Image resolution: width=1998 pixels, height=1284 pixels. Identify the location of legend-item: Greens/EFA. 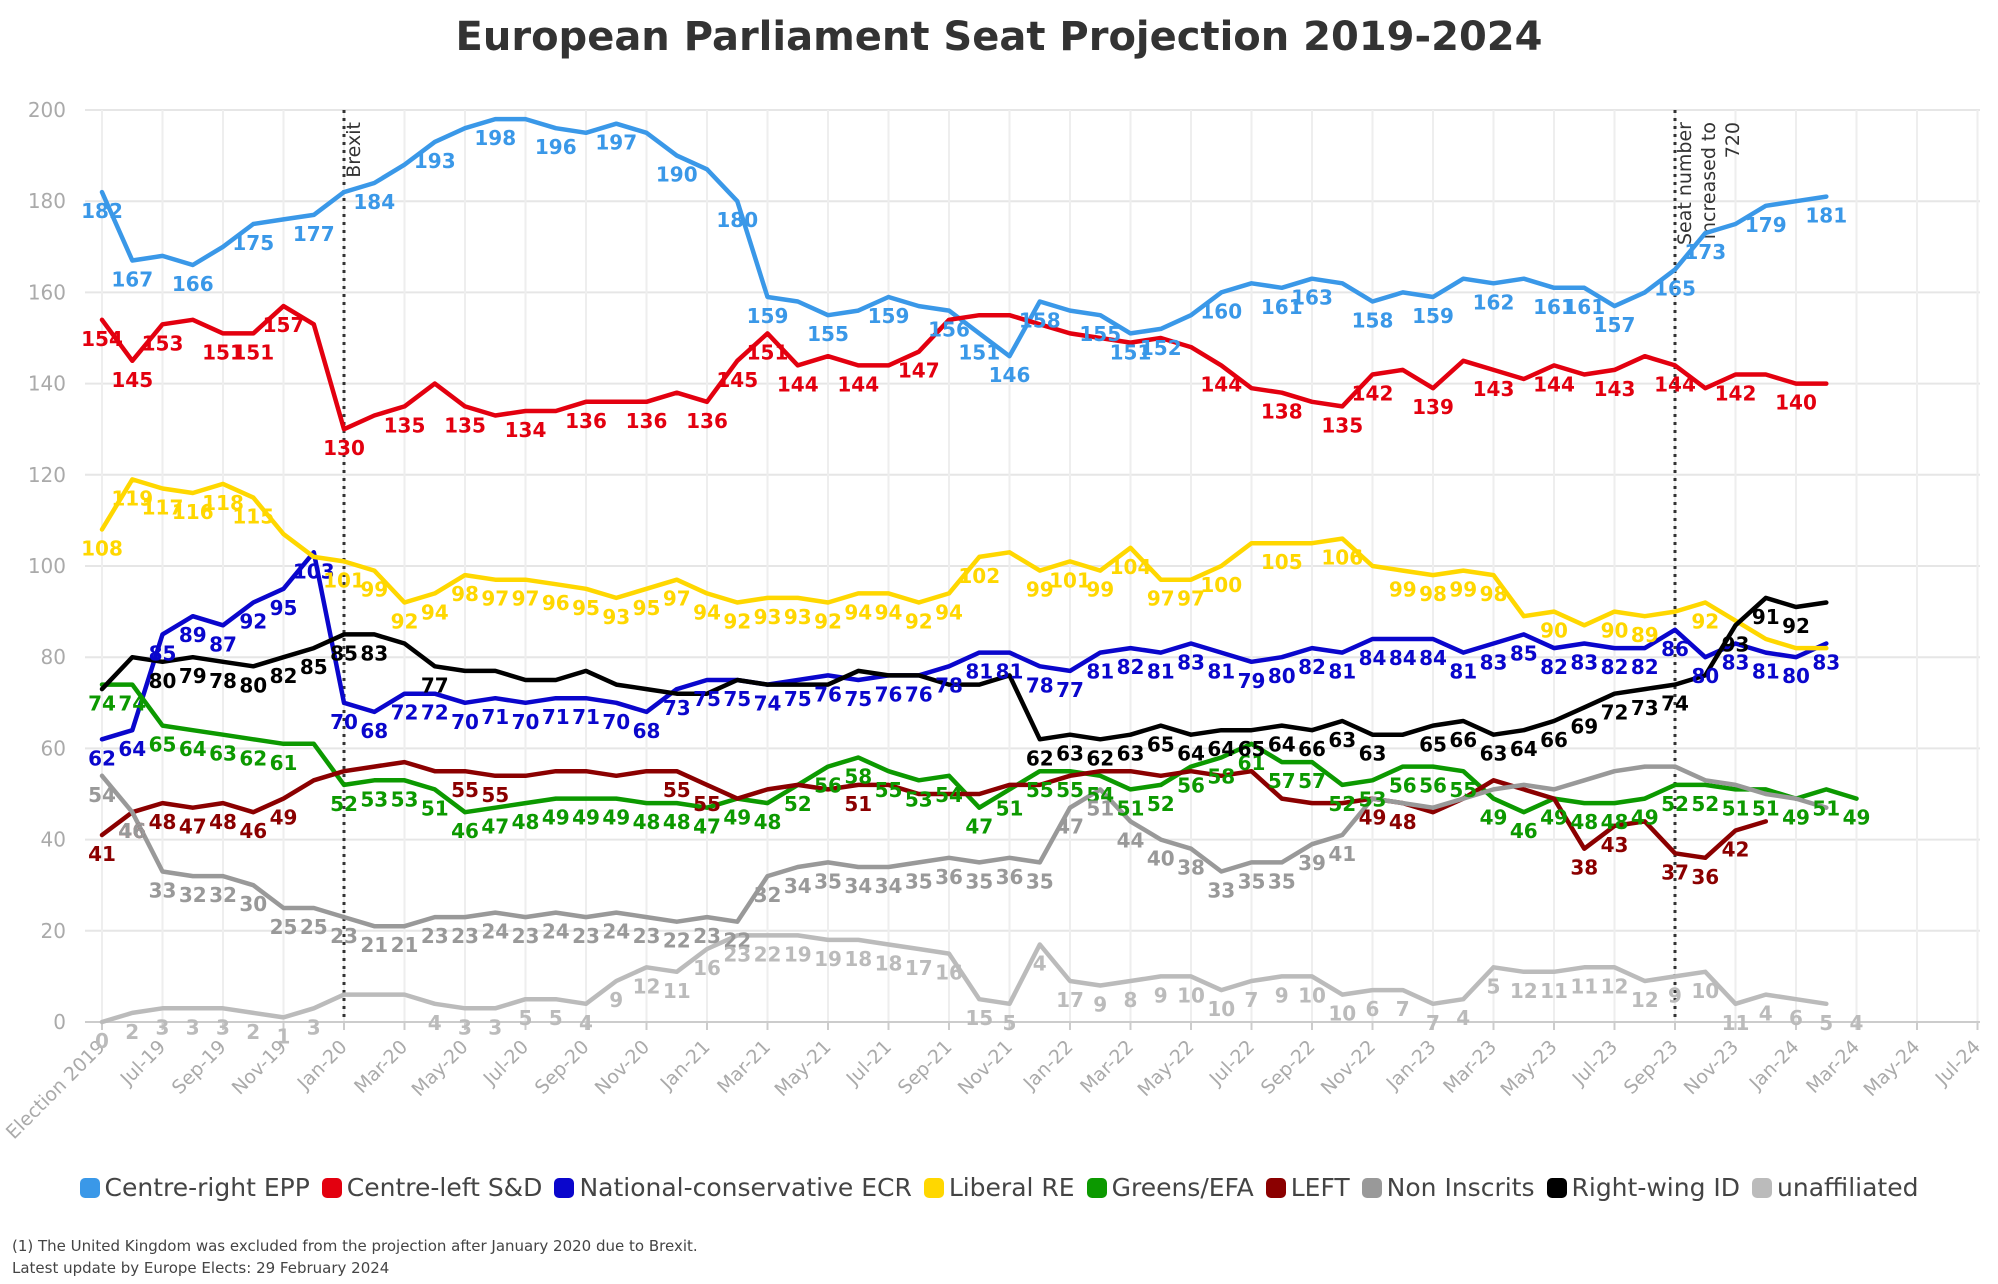
(1170, 1187).